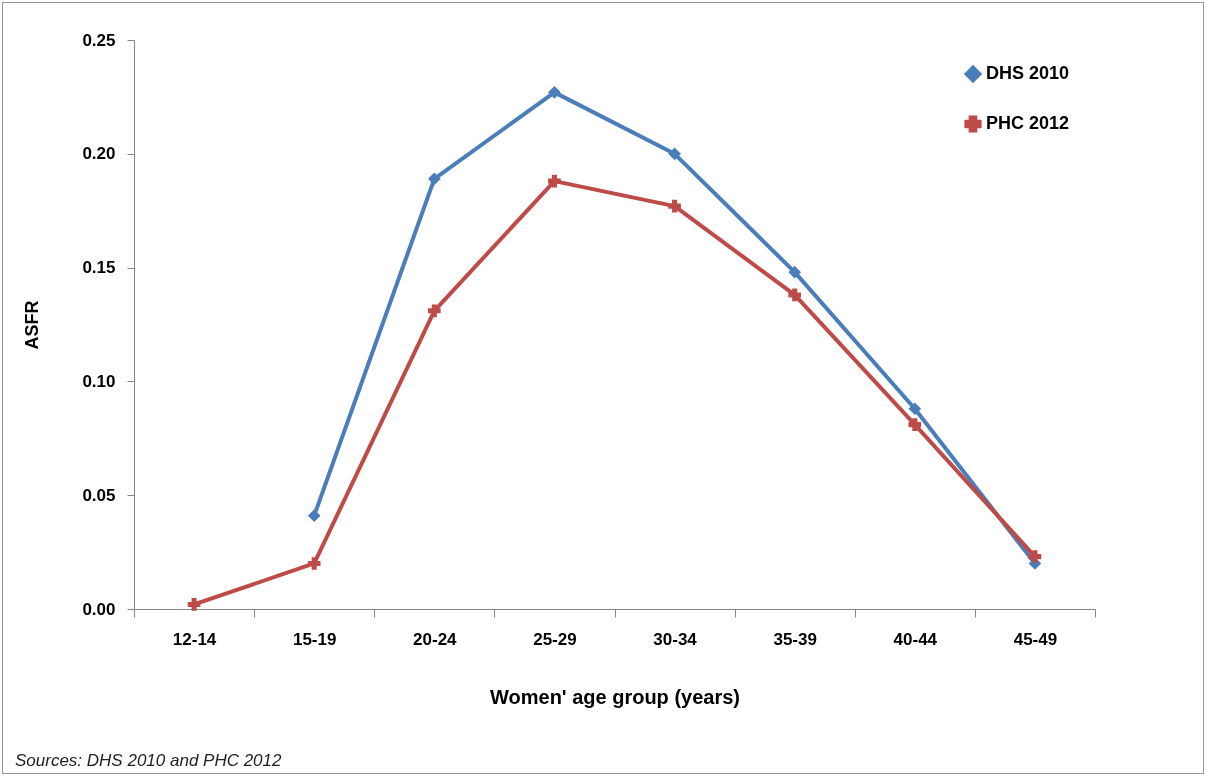 This screenshot has width=1214, height=778. What do you see at coordinates (1028, 123) in the screenshot?
I see `legend-label: PHC 2012` at bounding box center [1028, 123].